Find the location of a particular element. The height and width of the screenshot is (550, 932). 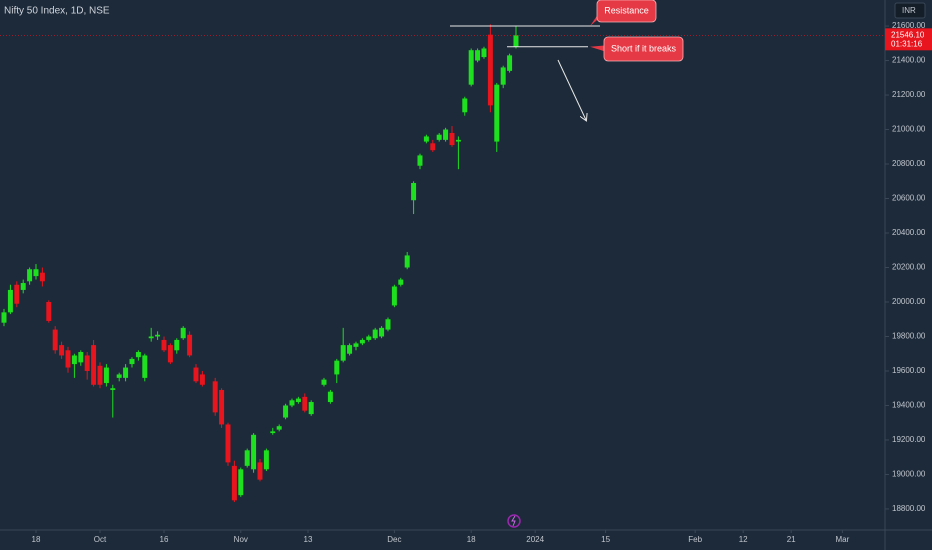

annotation-callout is located at coordinates (596, 17).